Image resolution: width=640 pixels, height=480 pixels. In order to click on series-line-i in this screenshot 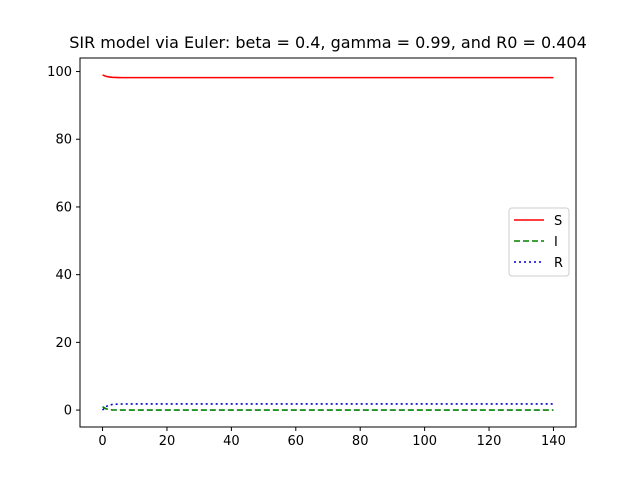, I will do `click(328, 408)`.